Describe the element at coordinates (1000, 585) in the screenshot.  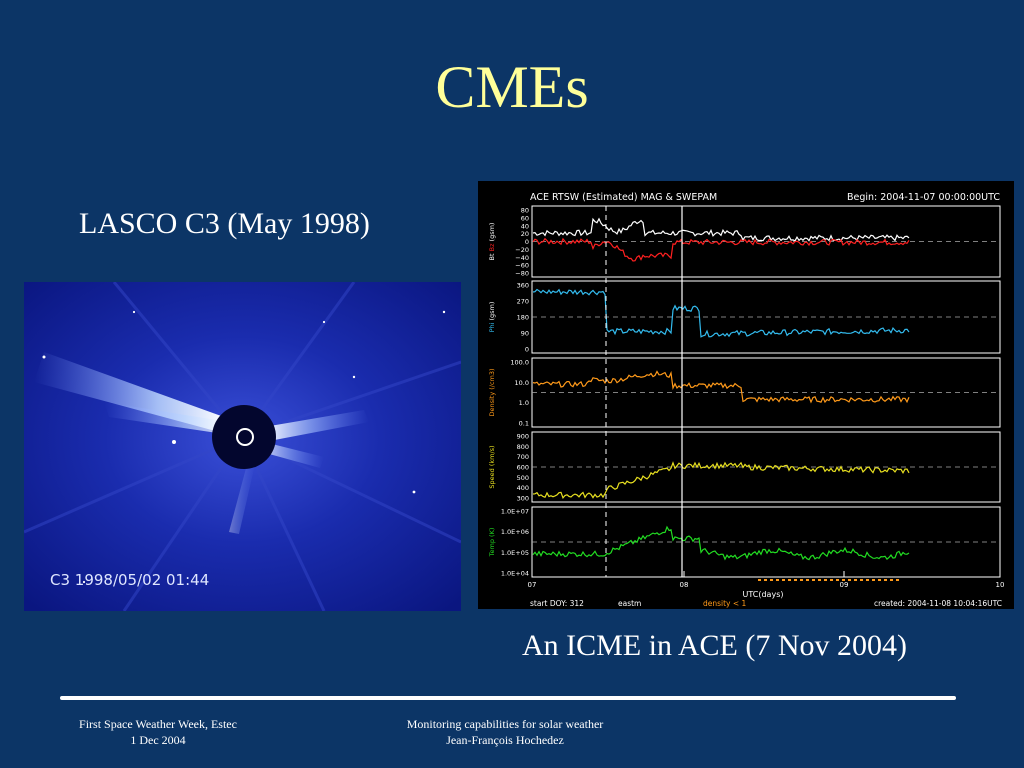
I see `x-tick-label: 10` at that location.